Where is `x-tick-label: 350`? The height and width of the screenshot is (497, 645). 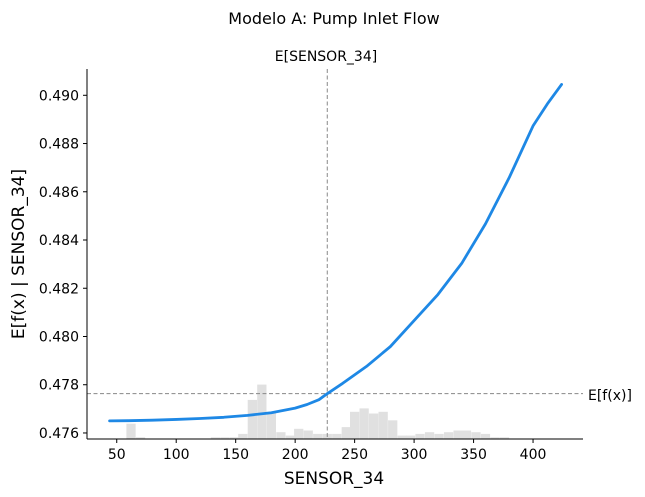
x-tick-label: 350 is located at coordinates (473, 455).